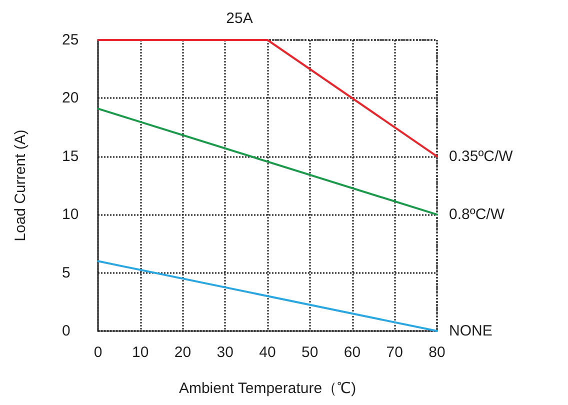 The height and width of the screenshot is (405, 568). I want to click on x-tick-label: 50, so click(310, 352).